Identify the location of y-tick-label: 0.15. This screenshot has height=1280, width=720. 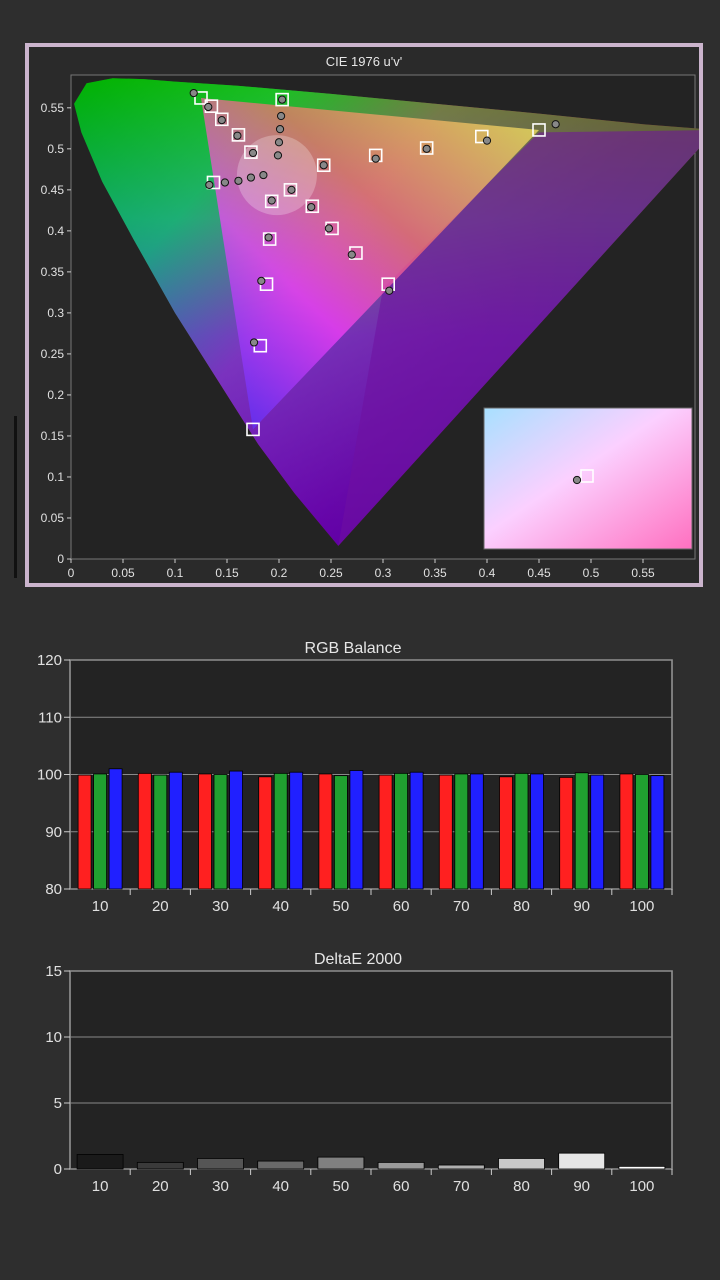
(53, 436).